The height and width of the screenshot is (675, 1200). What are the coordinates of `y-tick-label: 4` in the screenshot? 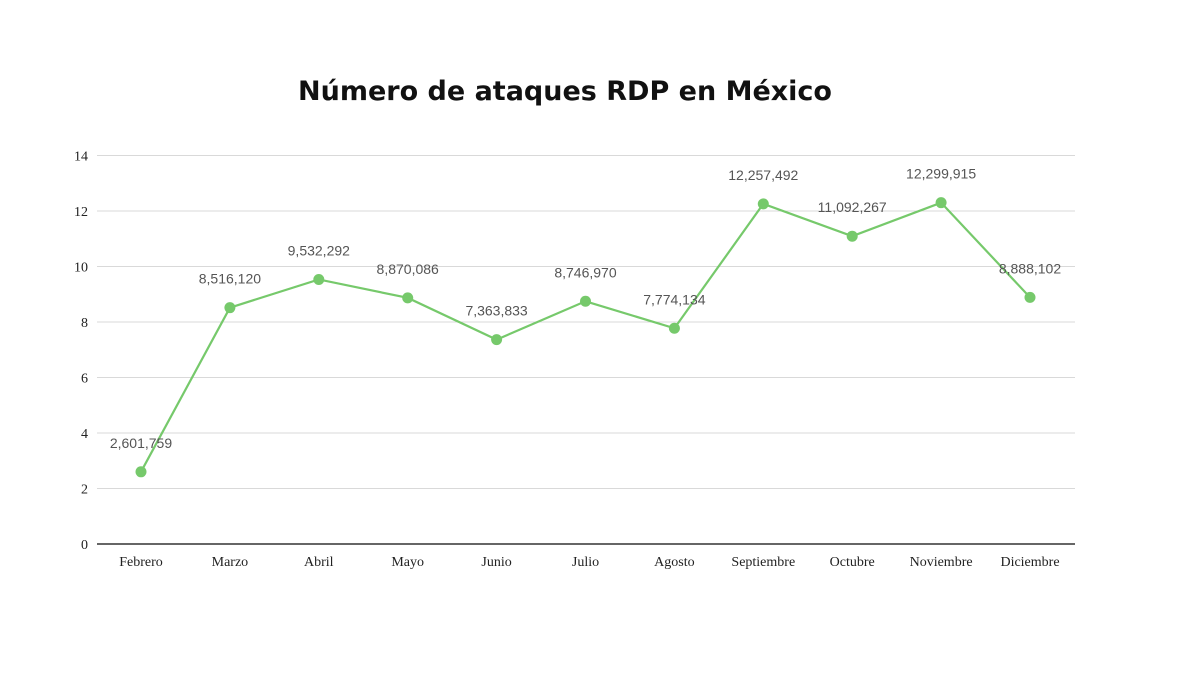 It's located at (84, 434).